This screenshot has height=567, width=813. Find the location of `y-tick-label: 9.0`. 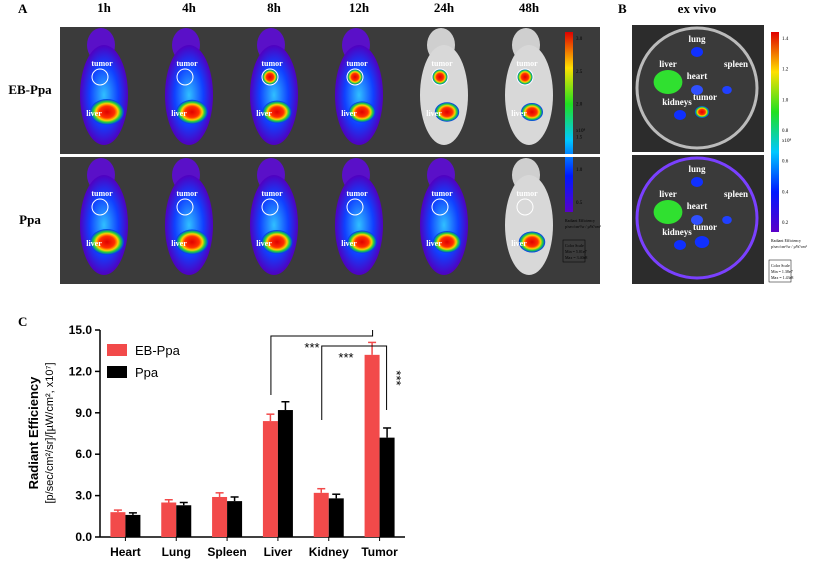

y-tick-label: 9.0 is located at coordinates (83, 413).